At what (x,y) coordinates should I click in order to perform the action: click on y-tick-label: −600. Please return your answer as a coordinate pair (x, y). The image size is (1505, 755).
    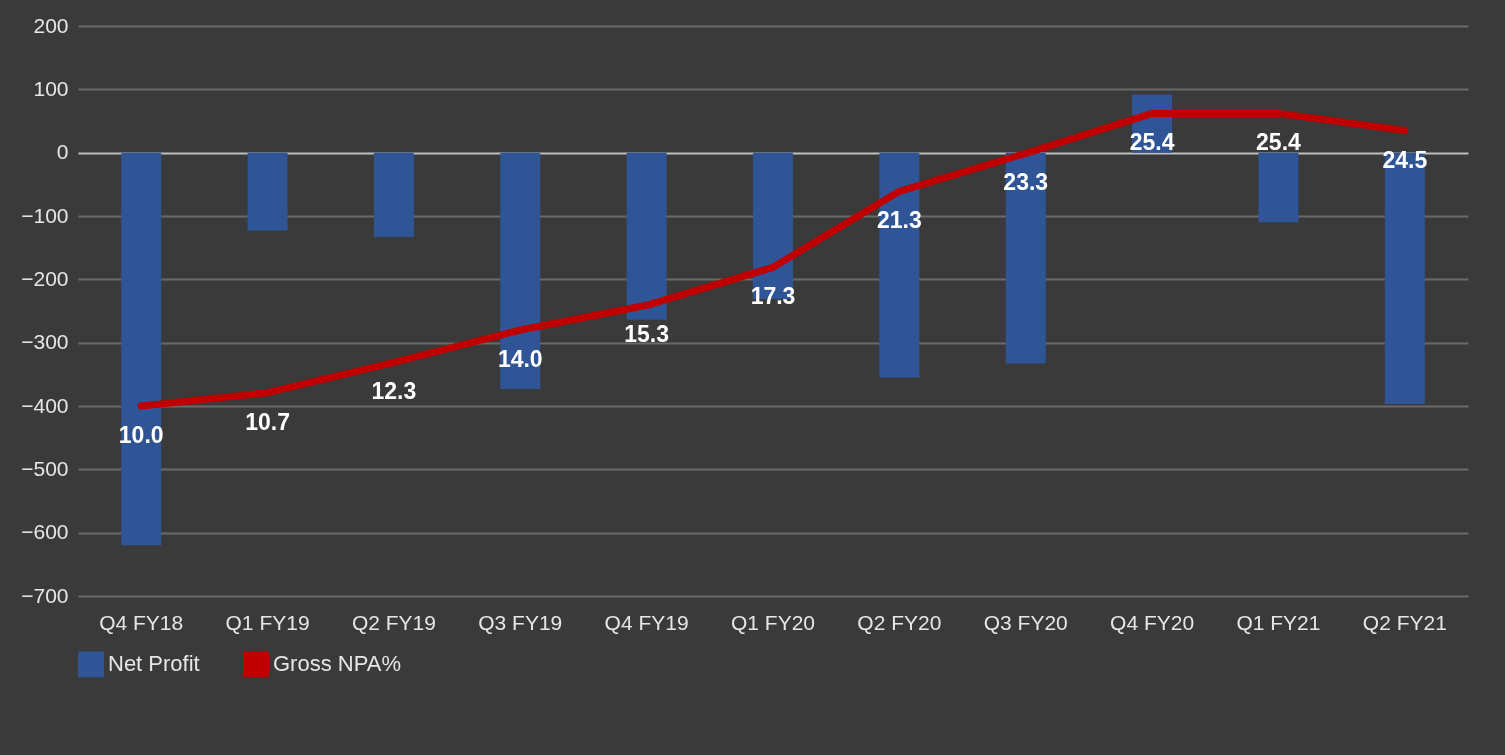
    Looking at the image, I should click on (45, 532).